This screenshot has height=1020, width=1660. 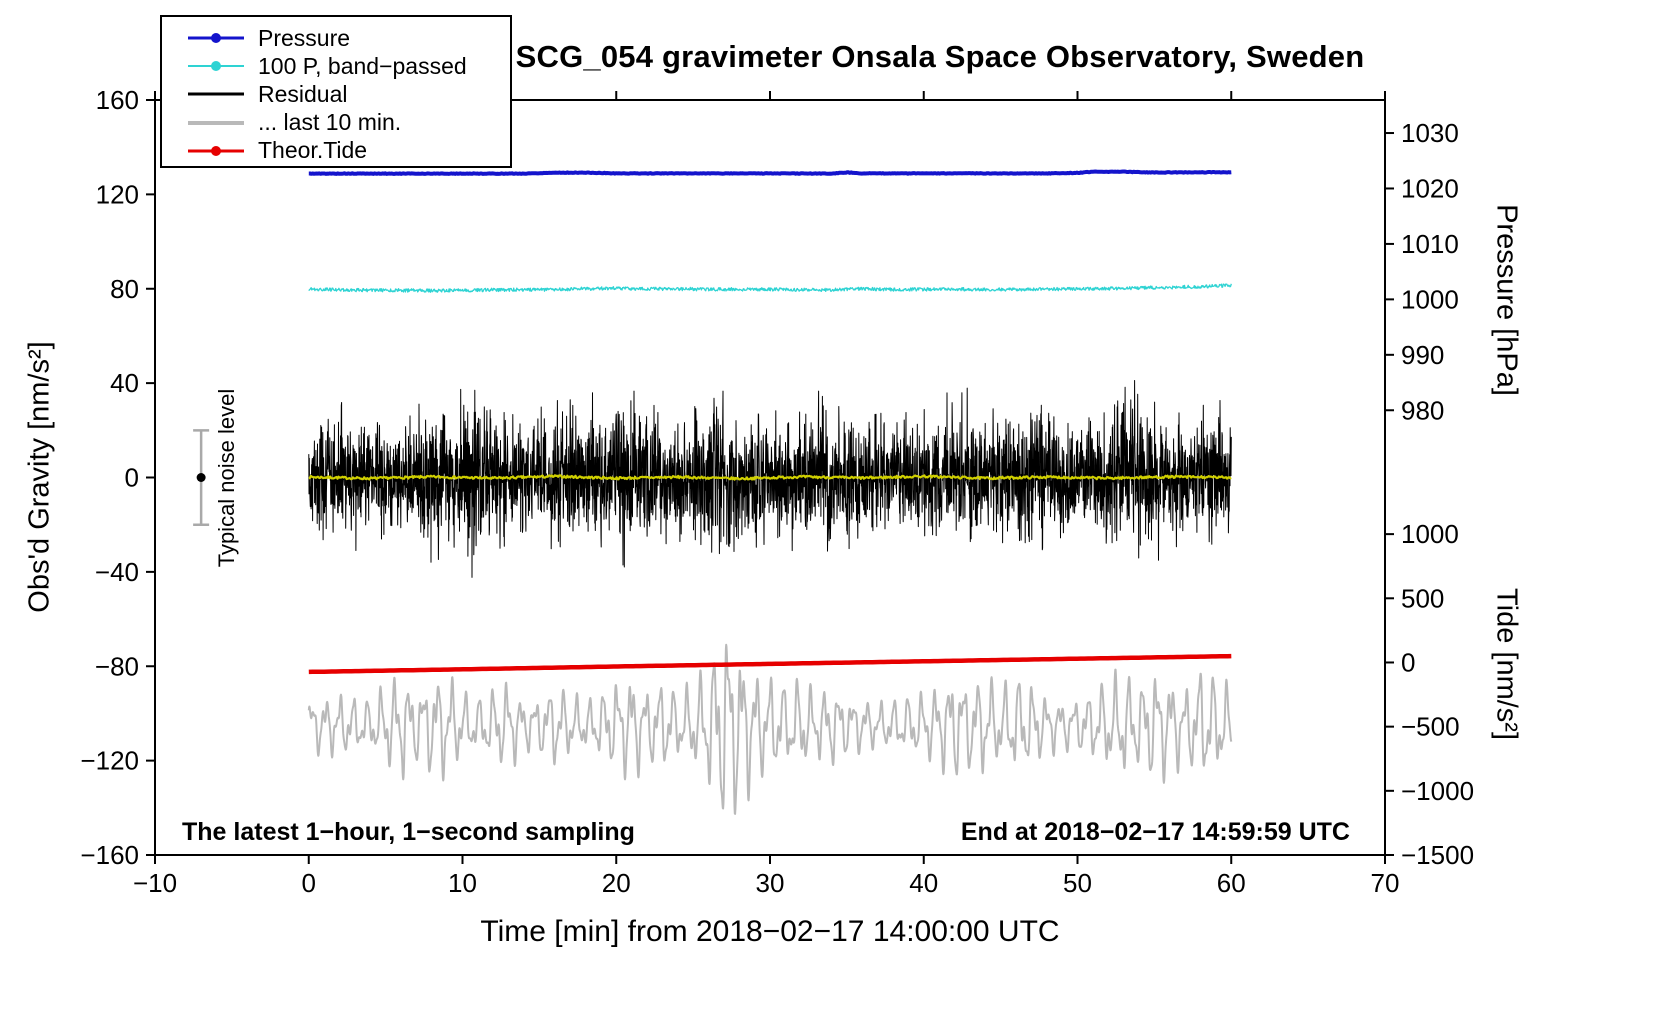 I want to click on x-tick-label: 20, so click(x=616, y=883).